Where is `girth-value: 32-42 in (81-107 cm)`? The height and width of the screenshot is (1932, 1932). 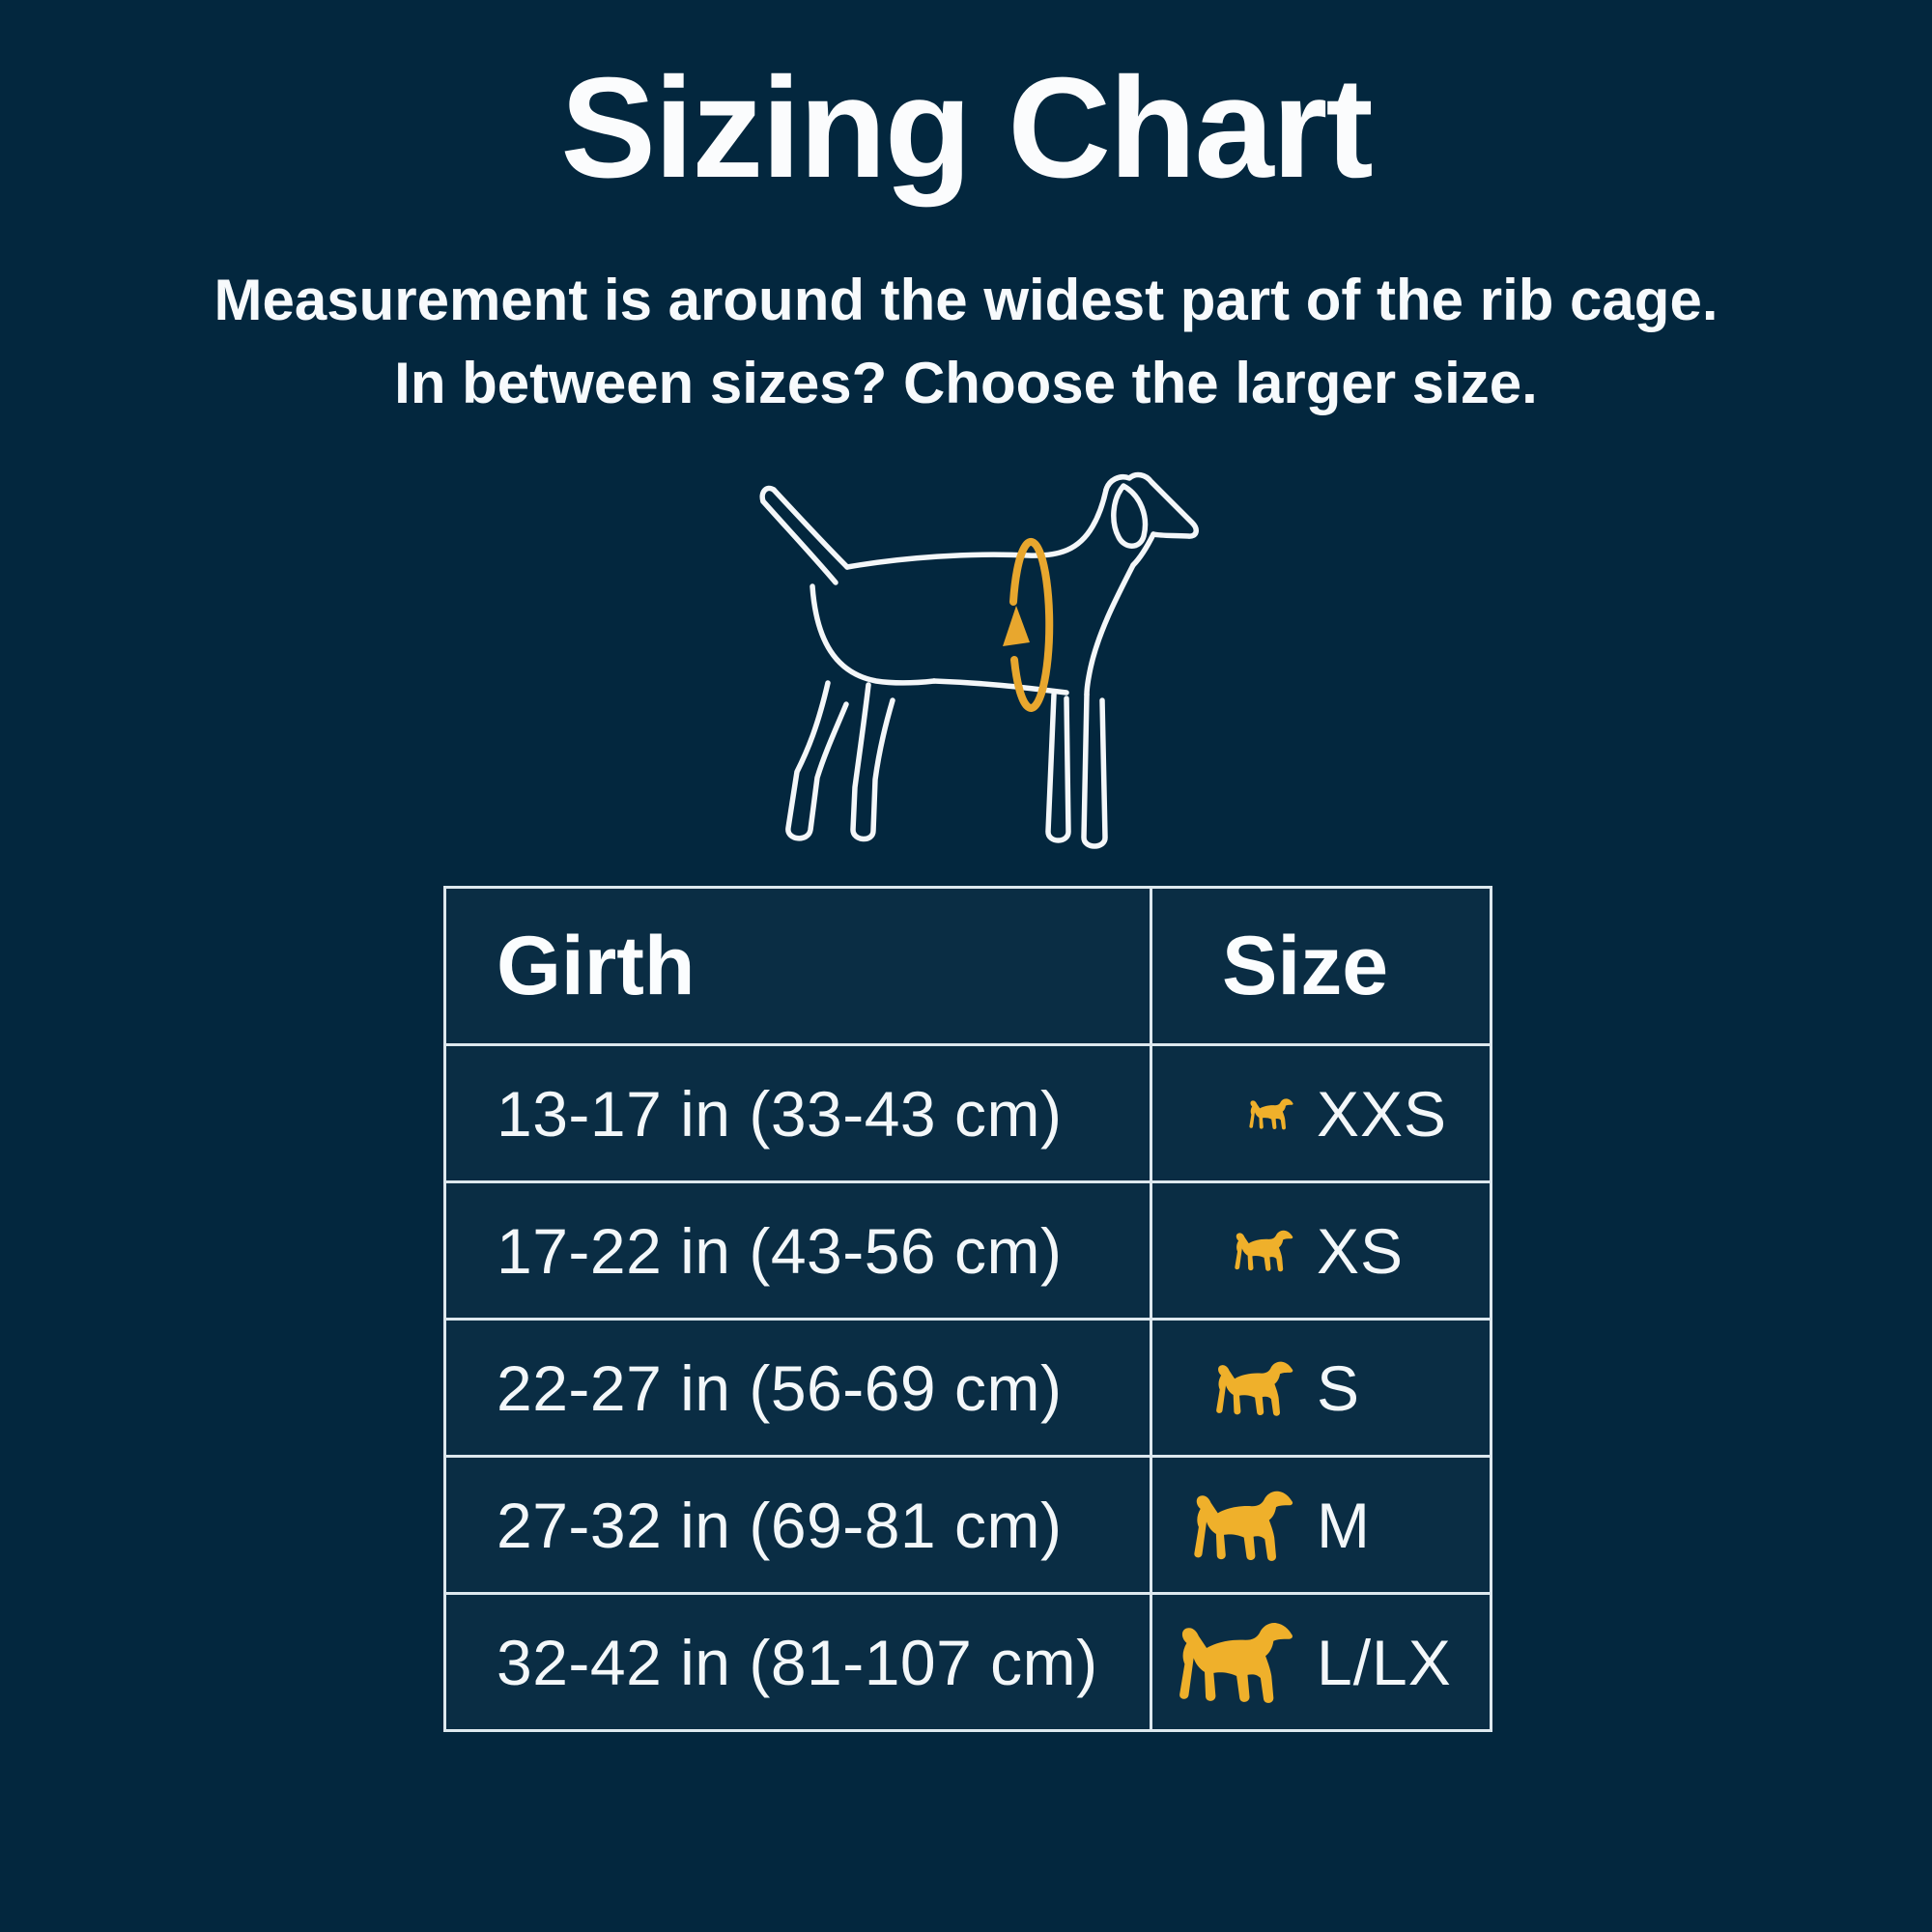 girth-value: 32-42 in (81-107 cm) is located at coordinates (797, 1662).